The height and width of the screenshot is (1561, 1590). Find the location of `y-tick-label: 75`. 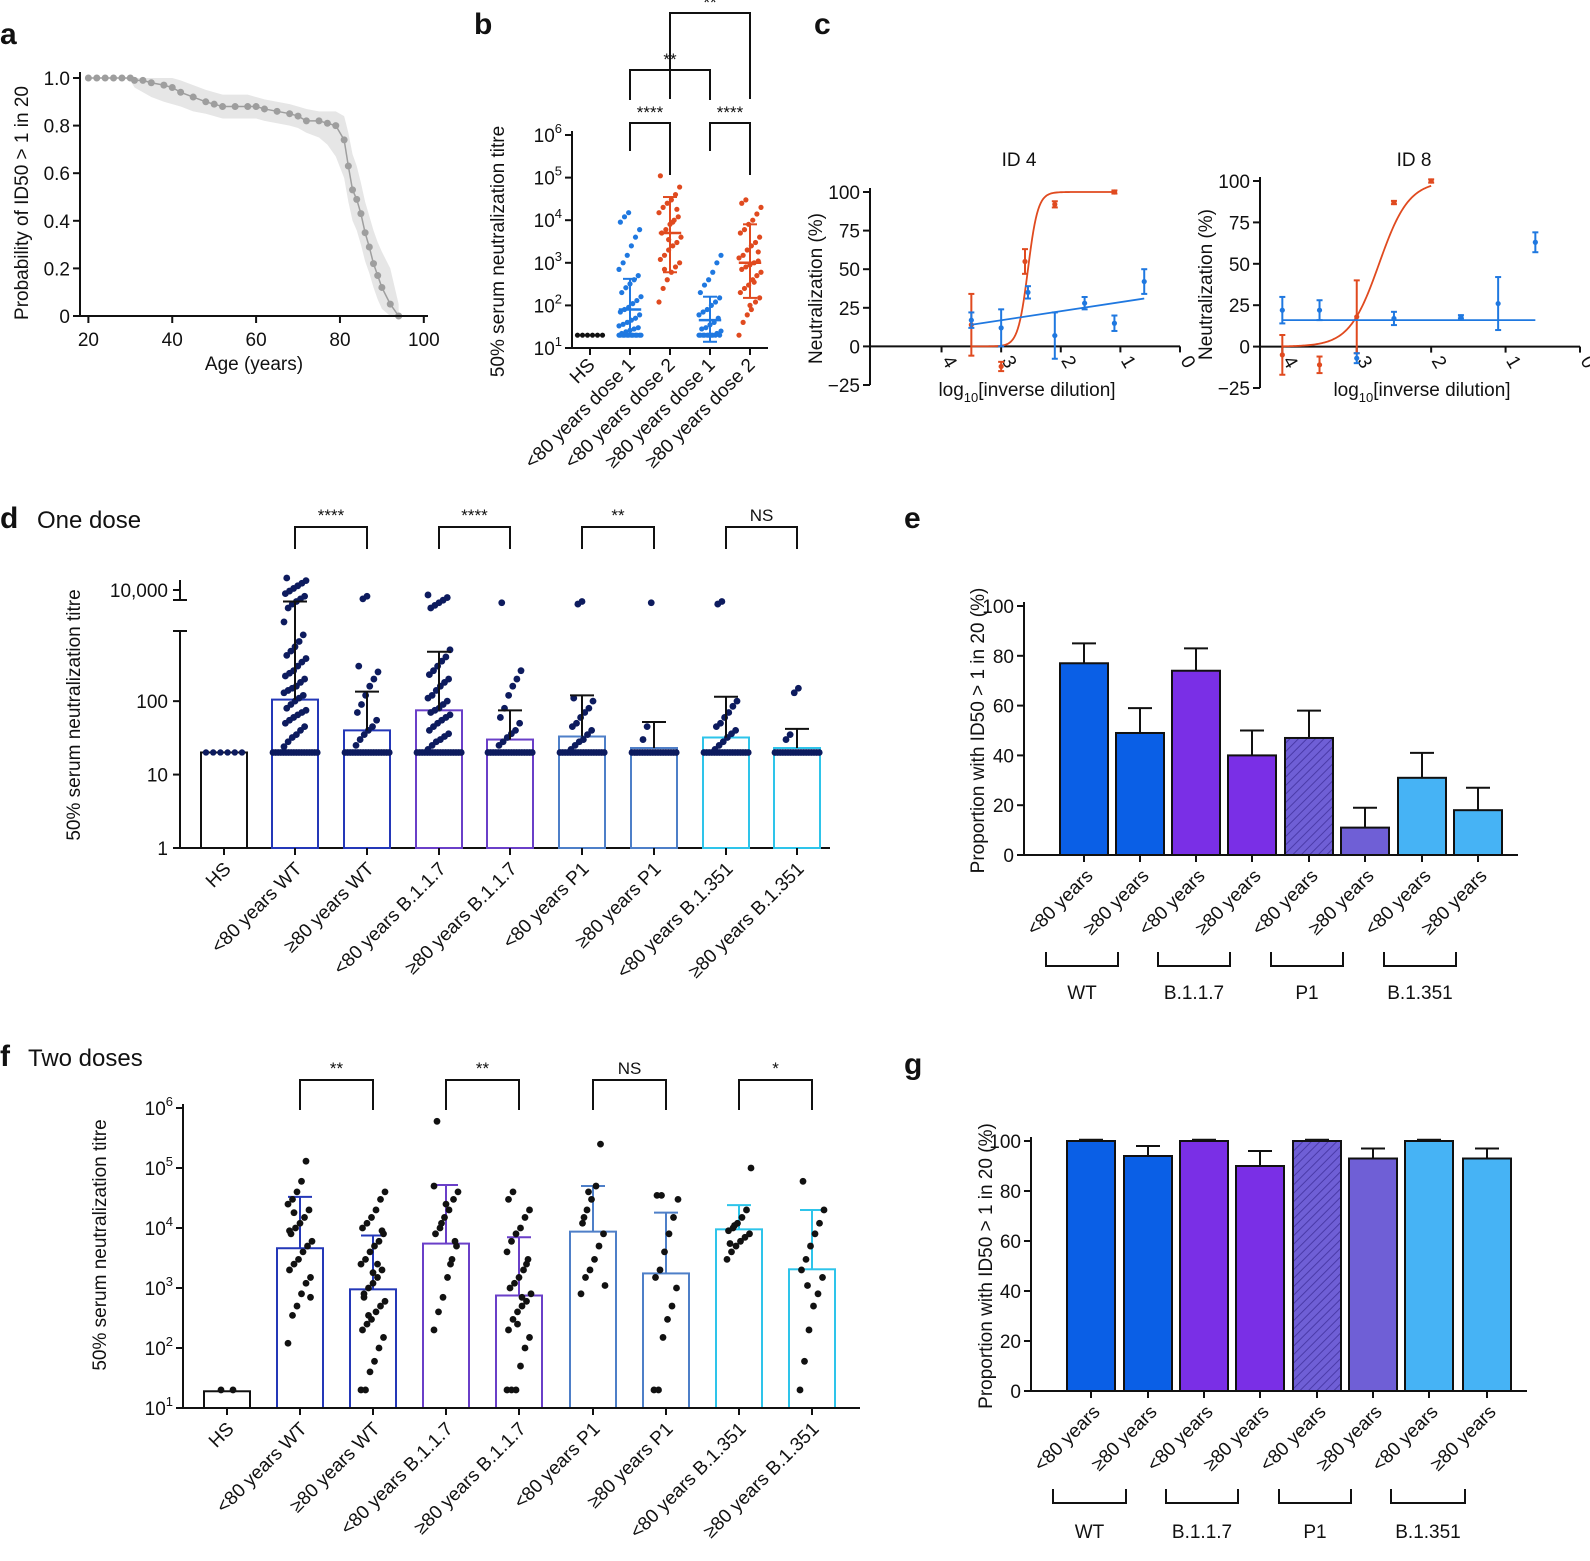

y-tick-label: 75 is located at coordinates (849, 232).